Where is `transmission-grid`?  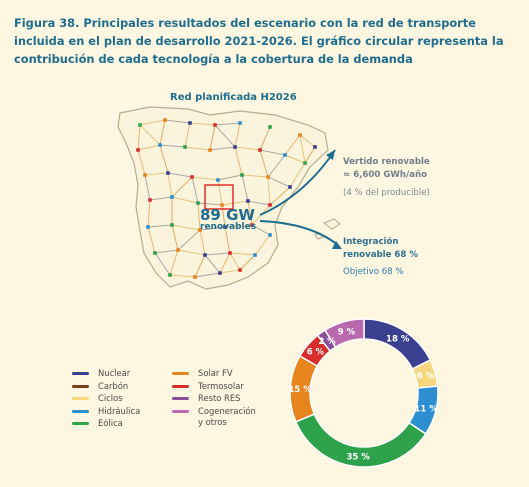
transmission-grid is located at coordinates (226, 198).